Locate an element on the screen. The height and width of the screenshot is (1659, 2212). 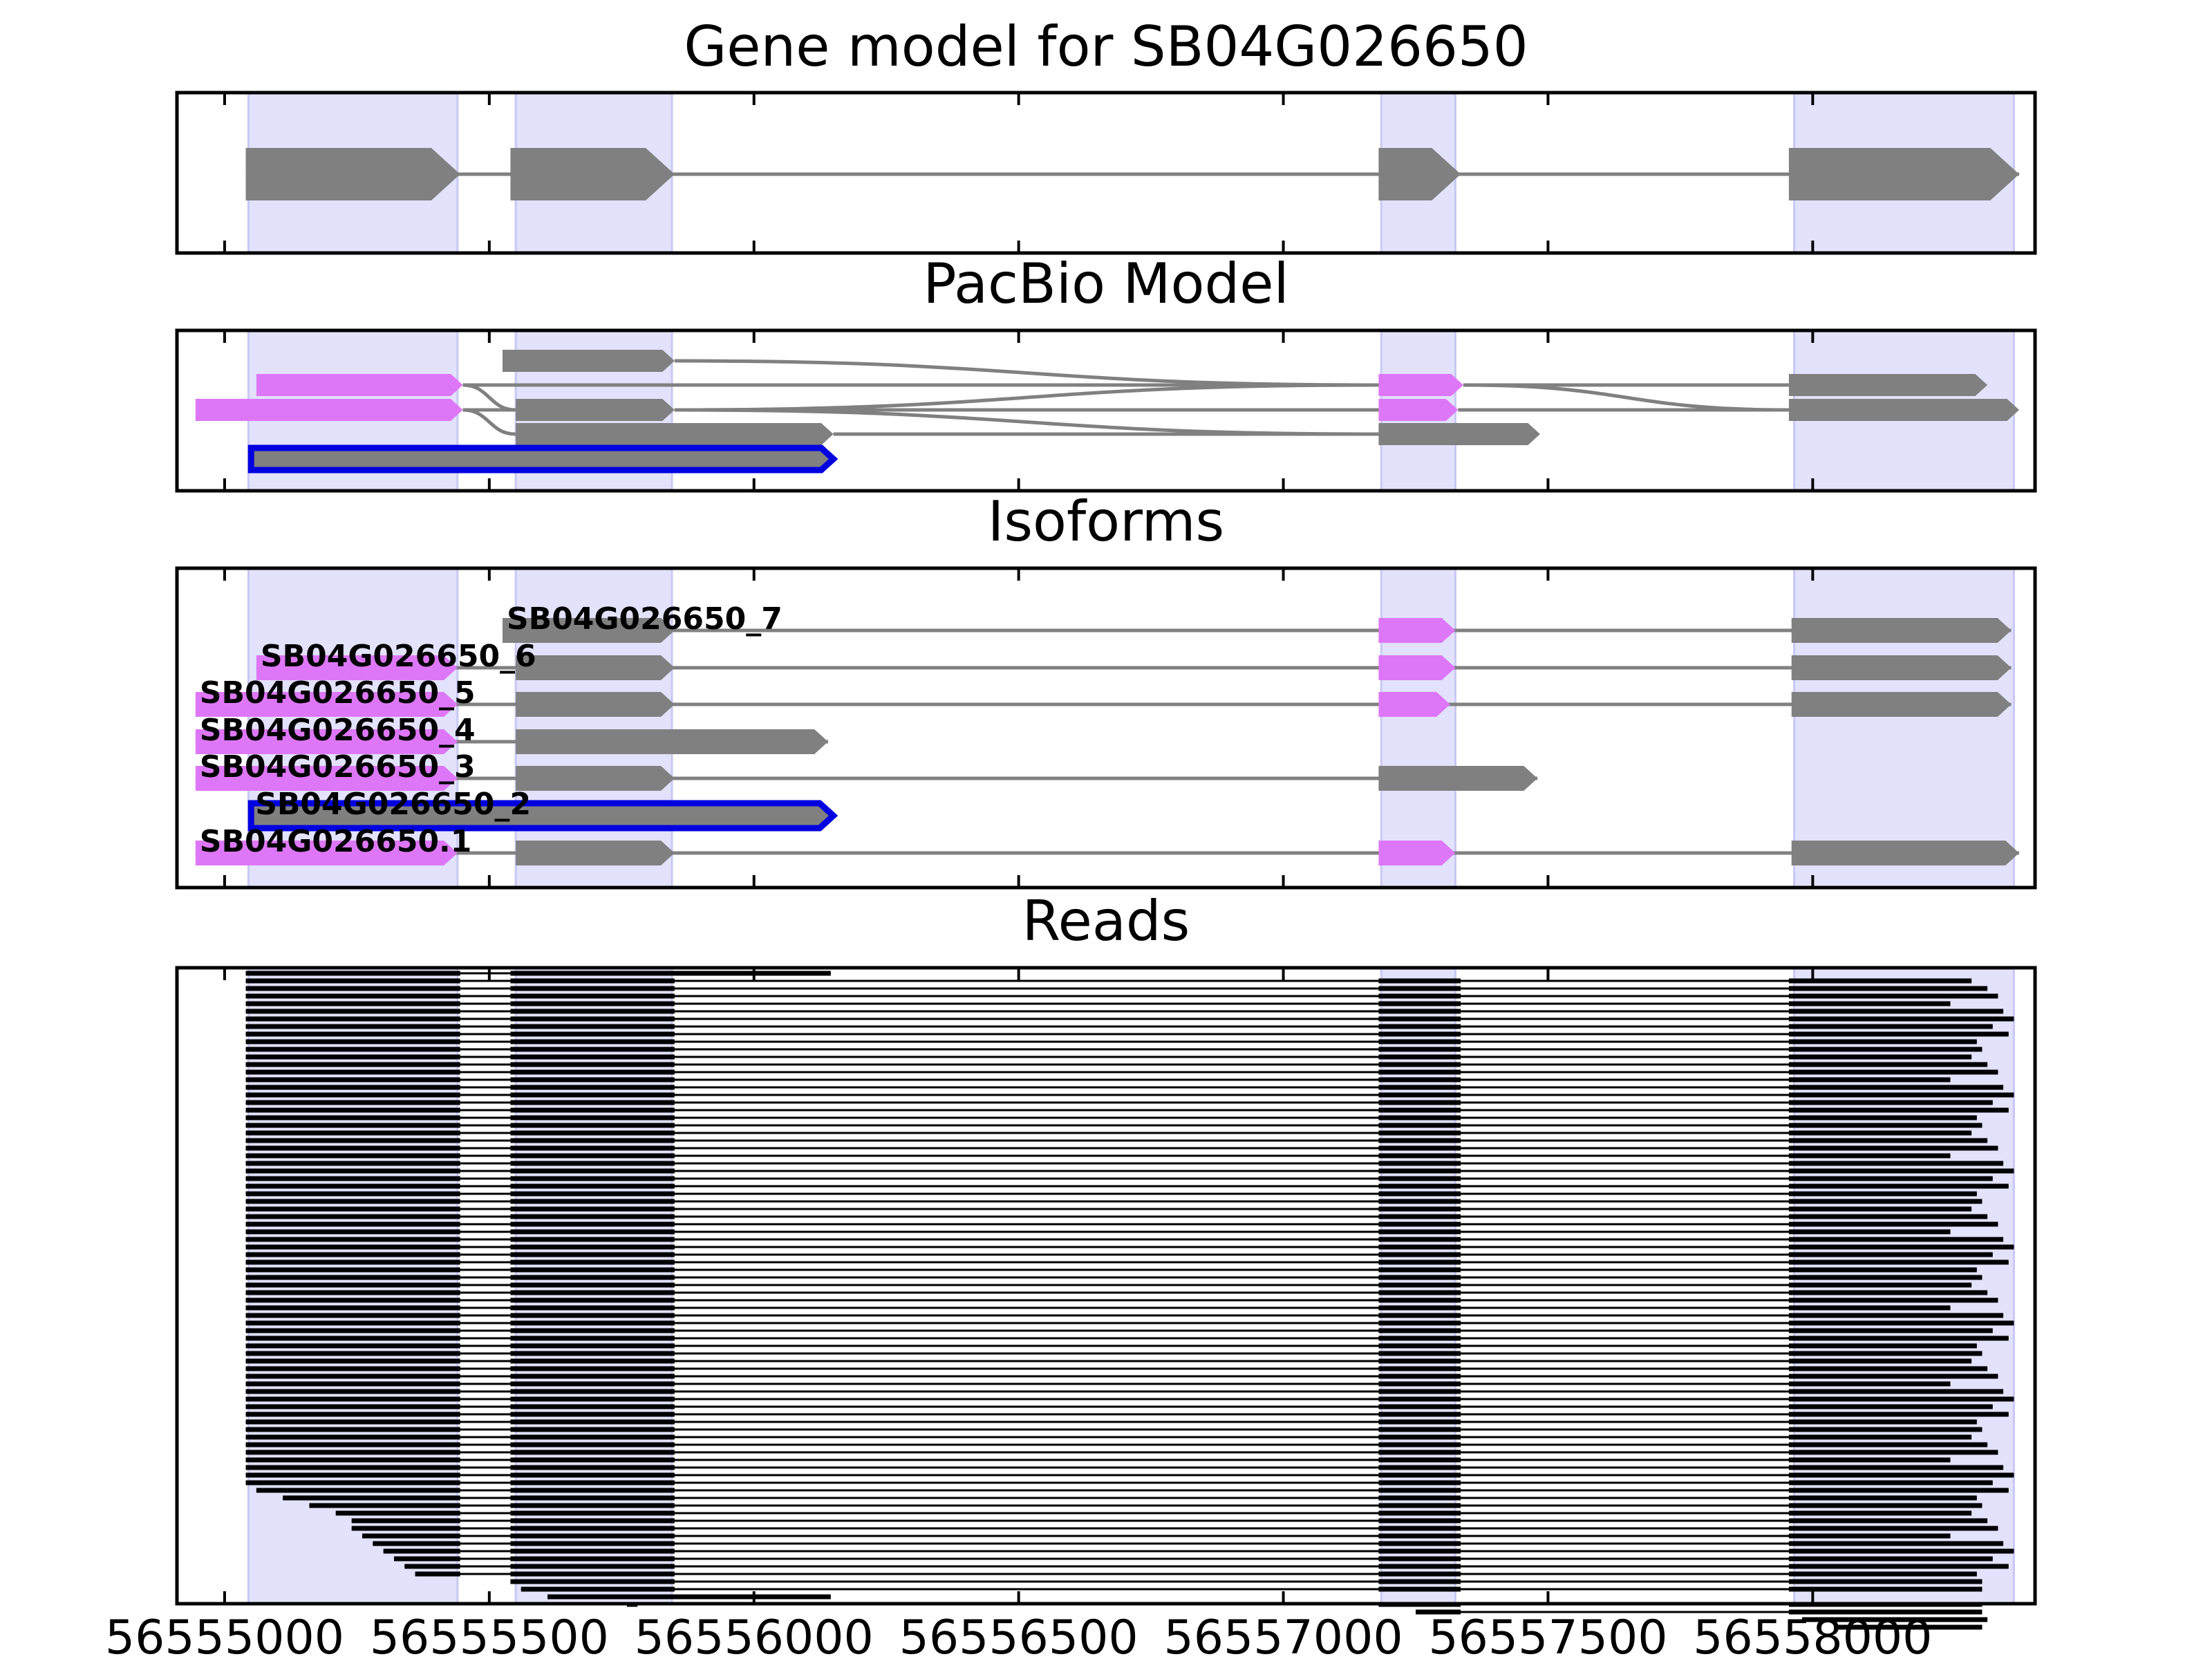
x-tick-label: 56557500 is located at coordinates (1548, 1635).